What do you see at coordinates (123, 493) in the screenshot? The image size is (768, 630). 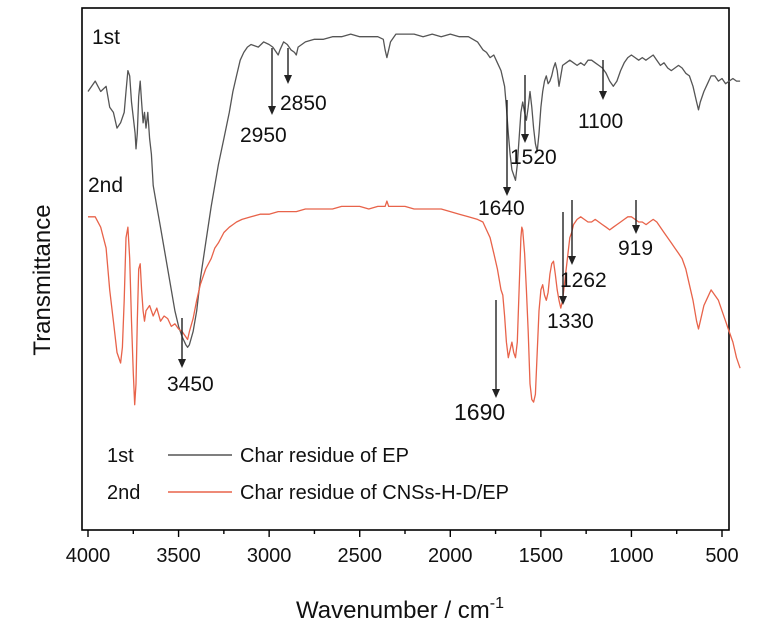 I see `legend-tag-2nd: 2nd` at bounding box center [123, 493].